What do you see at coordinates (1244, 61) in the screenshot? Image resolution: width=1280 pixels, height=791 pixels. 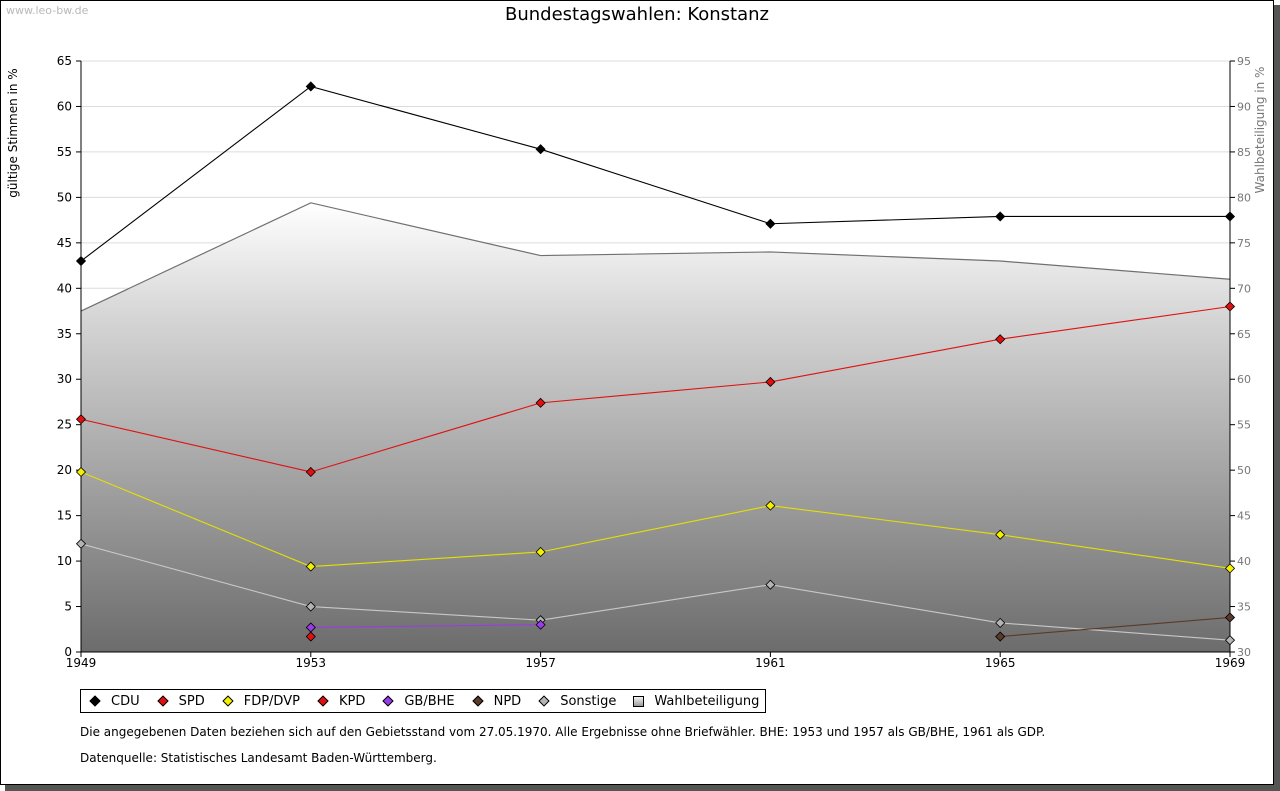 I see `y-tick-label-right: 95` at bounding box center [1244, 61].